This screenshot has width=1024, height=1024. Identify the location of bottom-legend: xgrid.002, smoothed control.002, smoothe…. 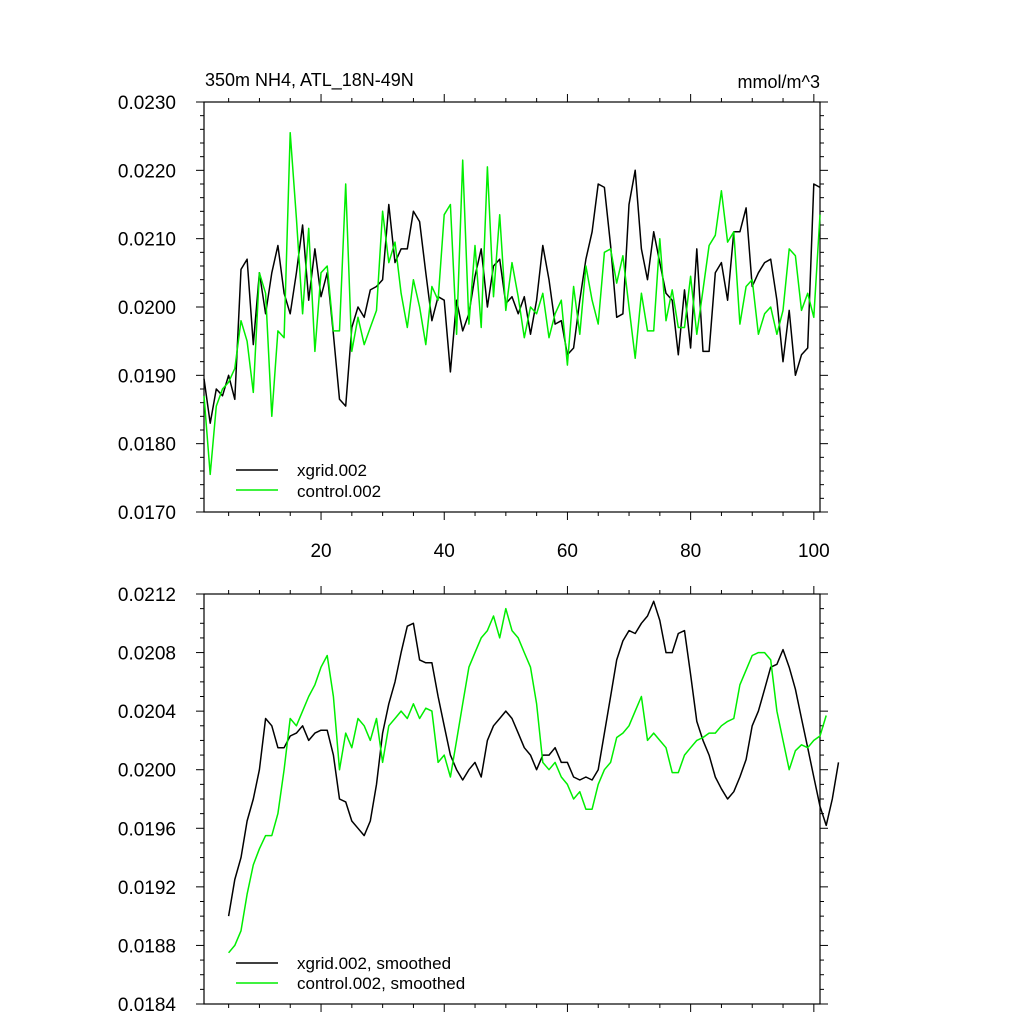
(350, 973).